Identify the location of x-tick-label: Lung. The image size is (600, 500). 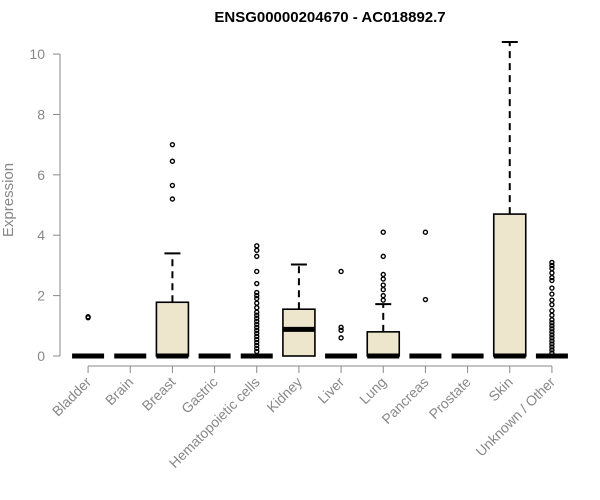
(372, 390).